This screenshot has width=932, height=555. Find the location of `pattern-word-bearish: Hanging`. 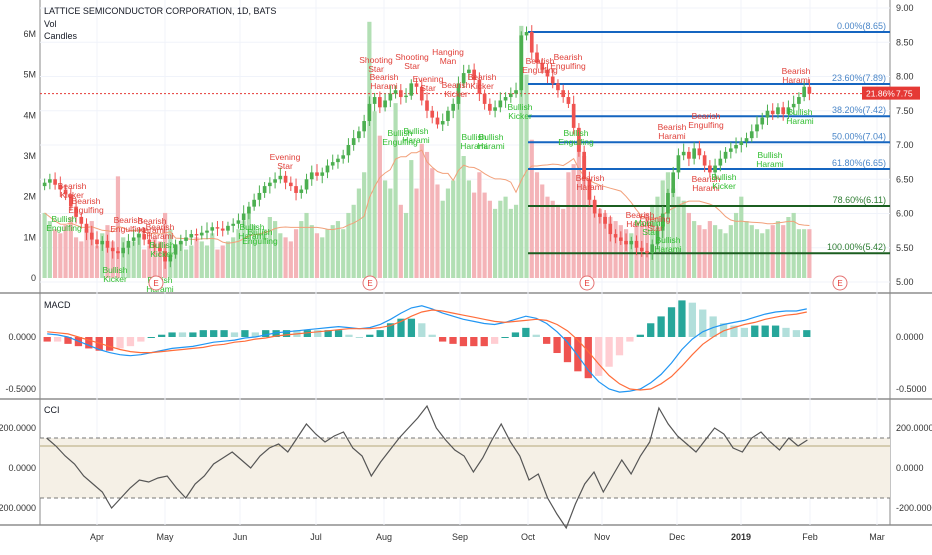

pattern-word-bearish: Hanging is located at coordinates (448, 52).